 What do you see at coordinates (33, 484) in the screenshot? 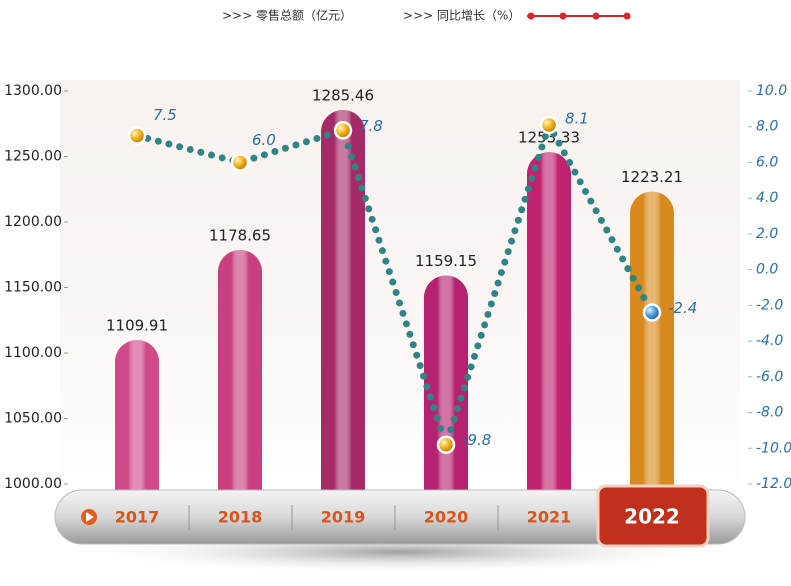
I see `y-tick-label: 1000.00` at bounding box center [33, 484].